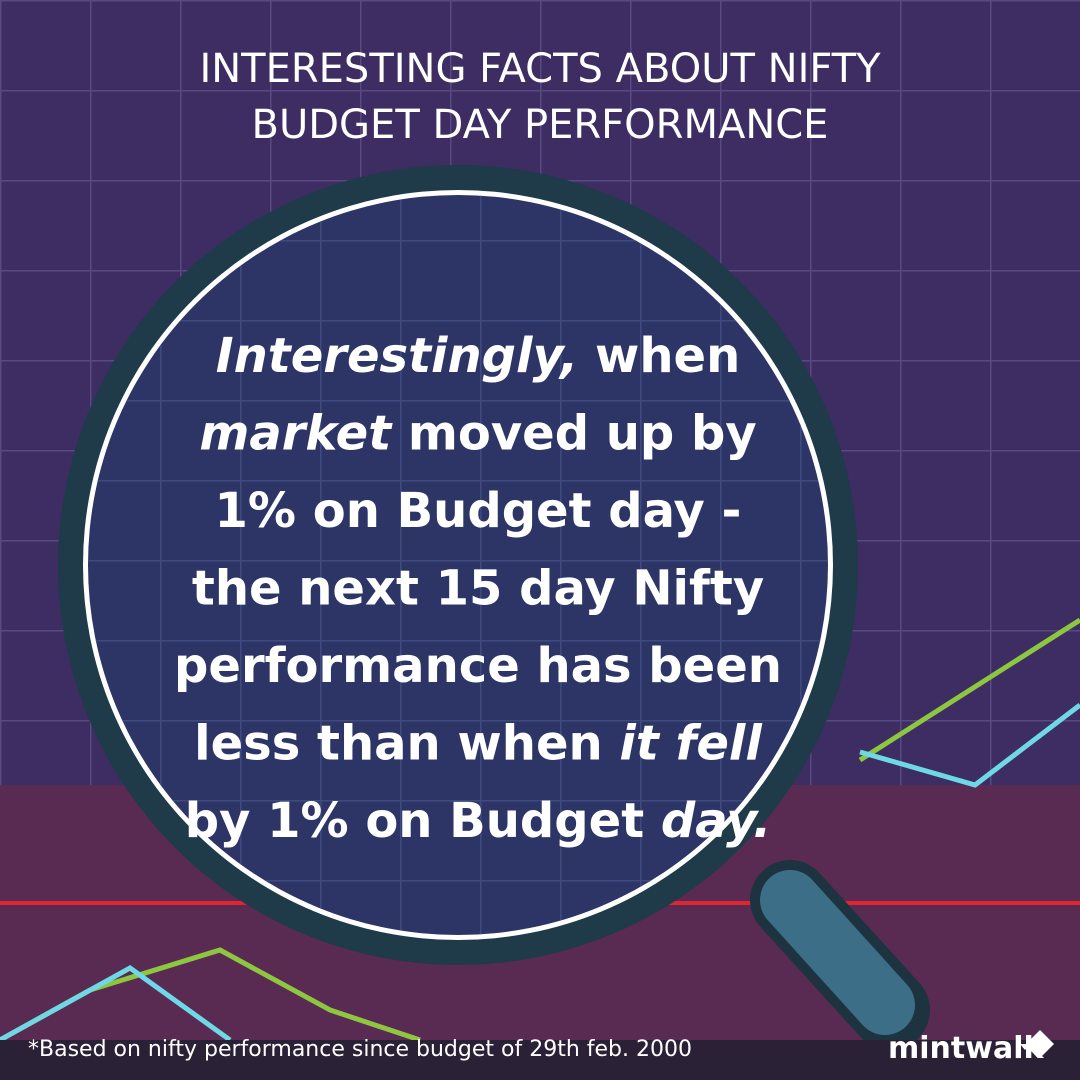  I want to click on body-line: the next 15 day Nifty, so click(478, 589).